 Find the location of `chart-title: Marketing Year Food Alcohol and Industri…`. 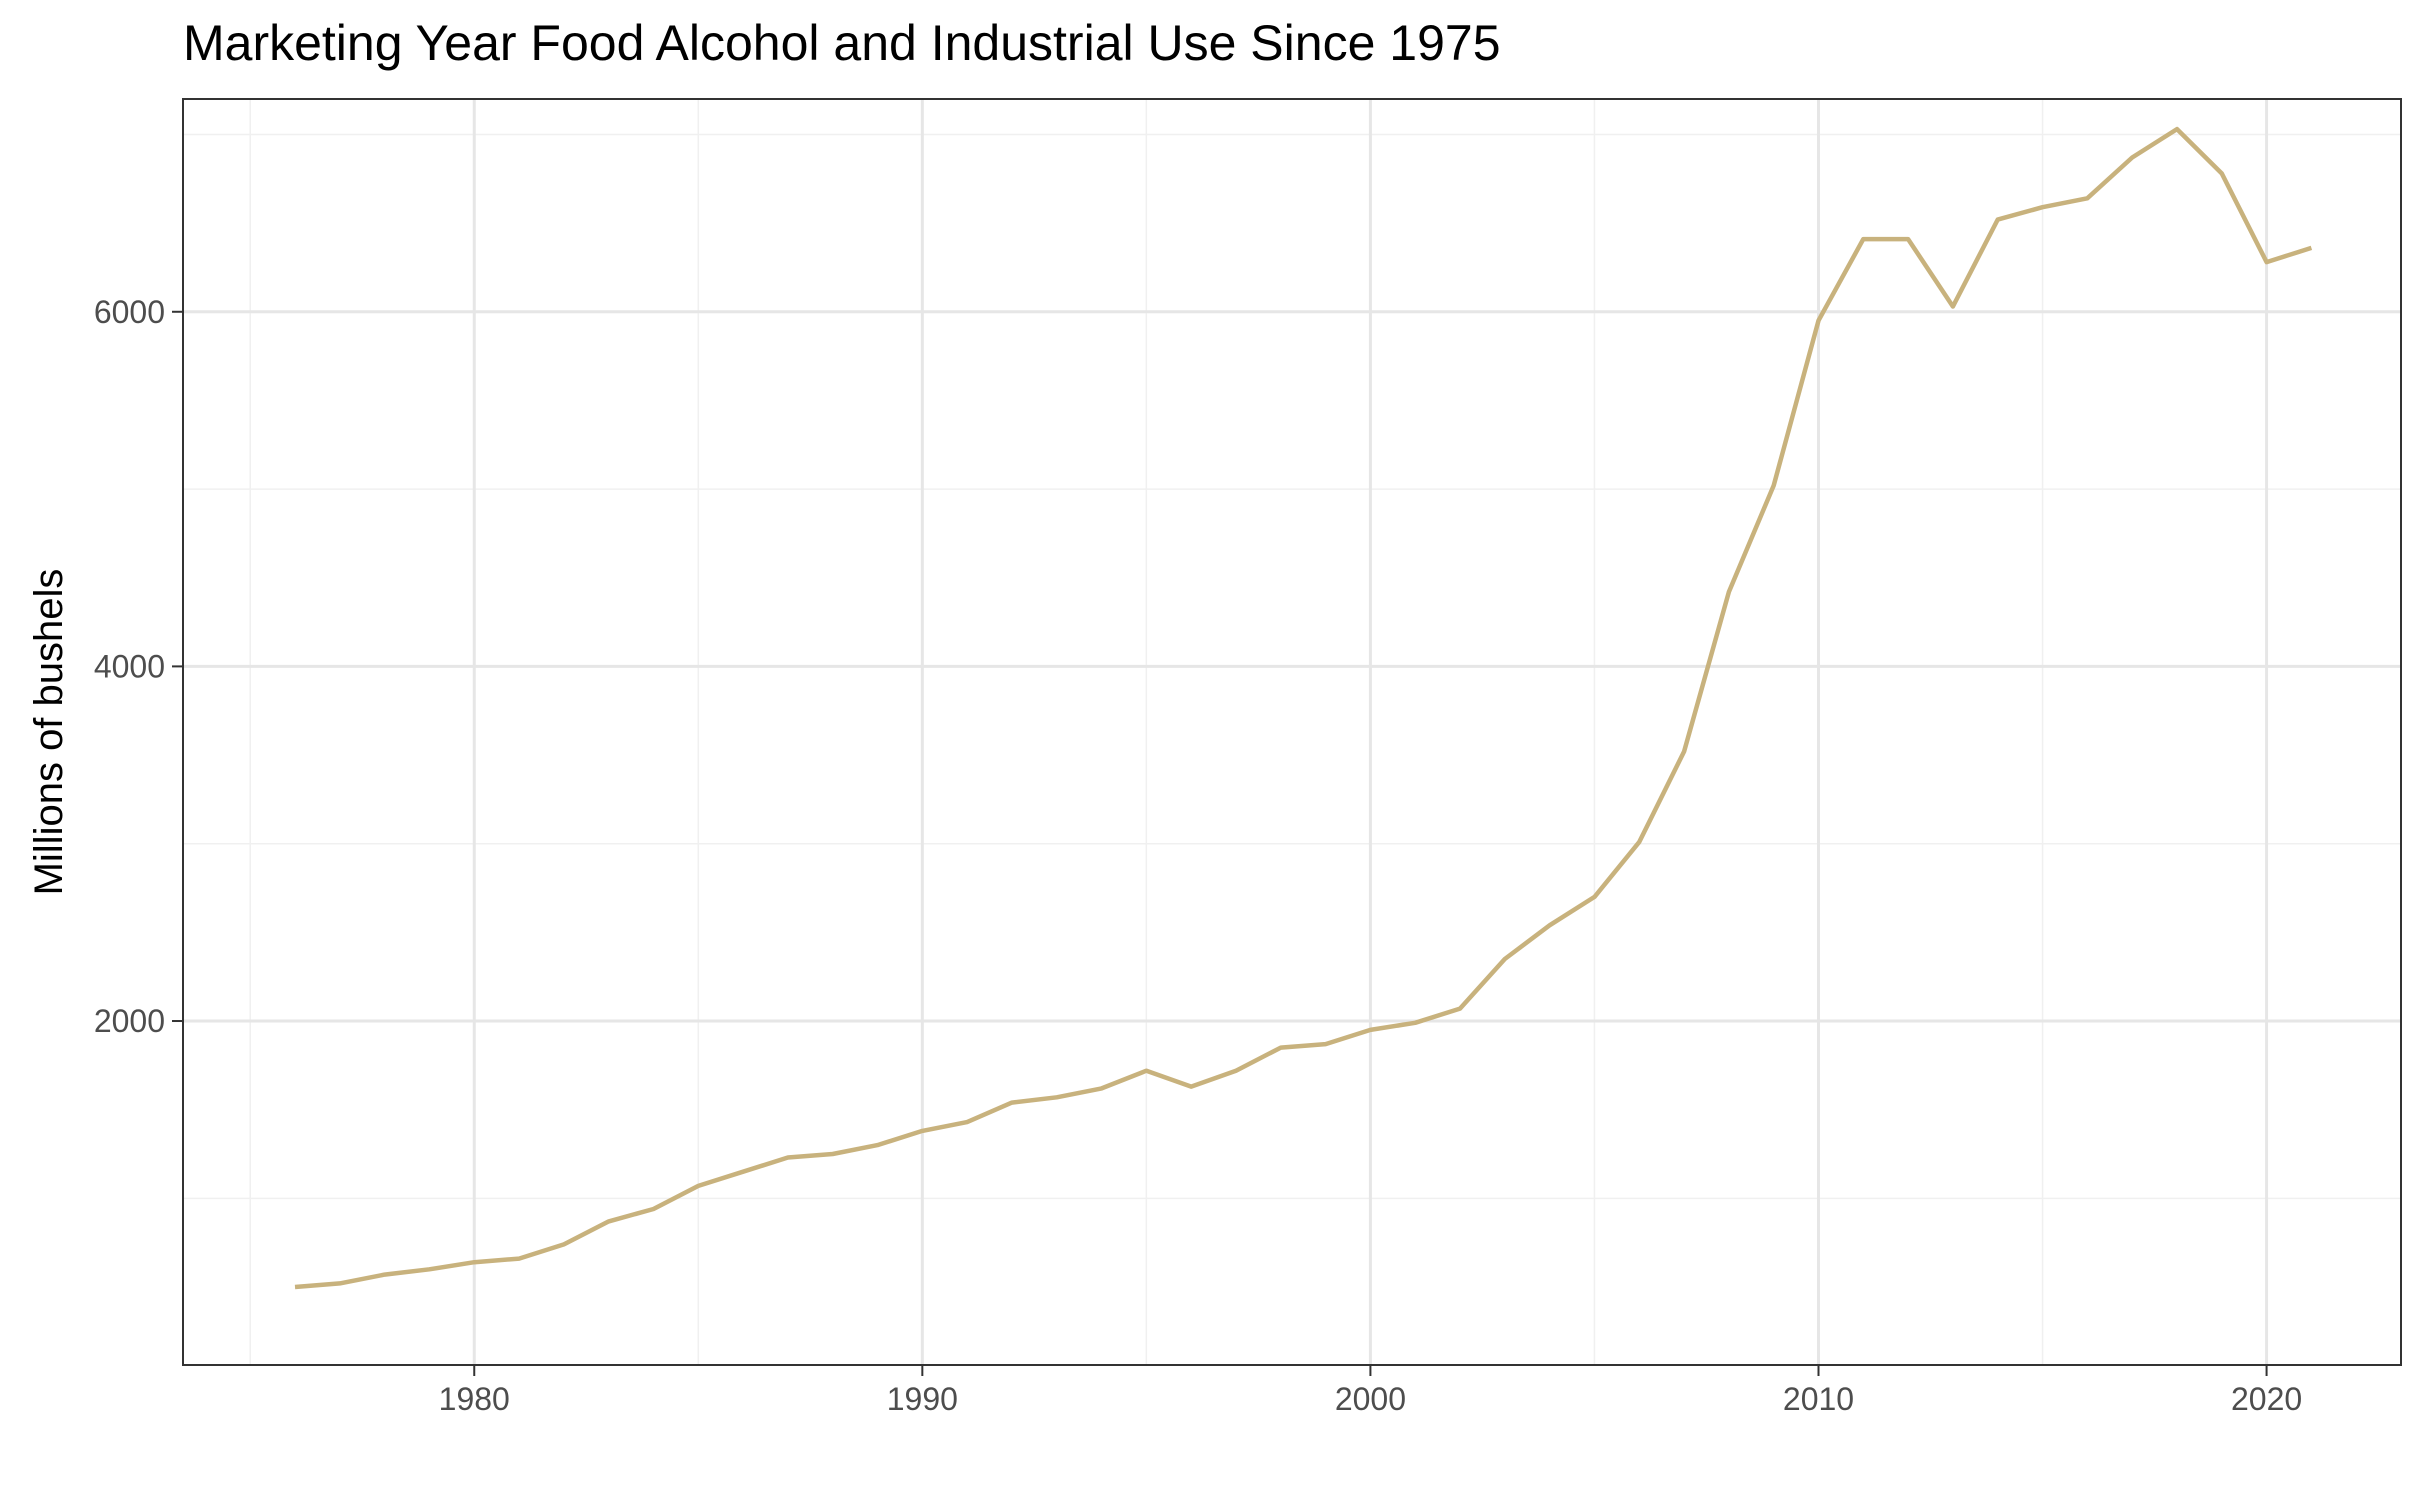

chart-title: Marketing Year Food Alcohol and Industri… is located at coordinates (842, 43).